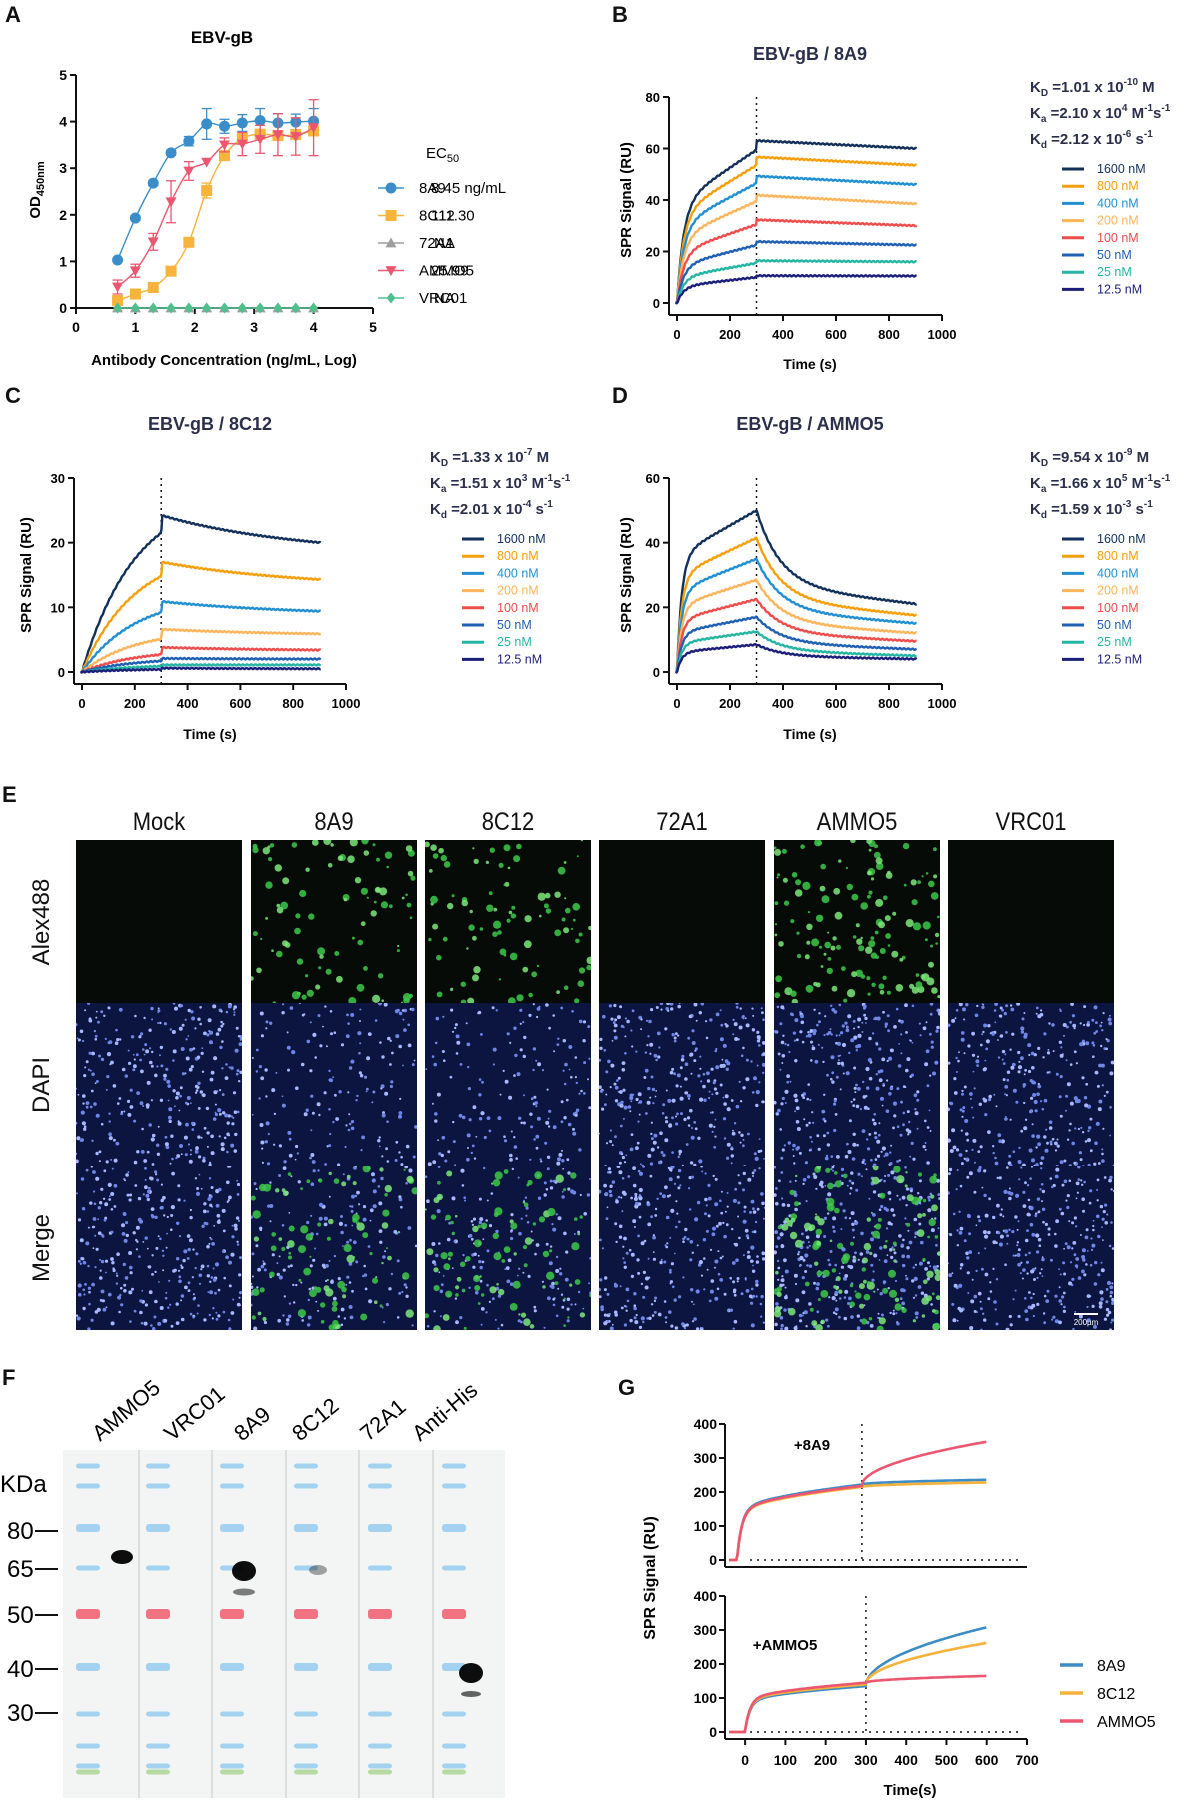  Describe the element at coordinates (380, 1466) in the screenshot. I see `ladder-band` at that location.